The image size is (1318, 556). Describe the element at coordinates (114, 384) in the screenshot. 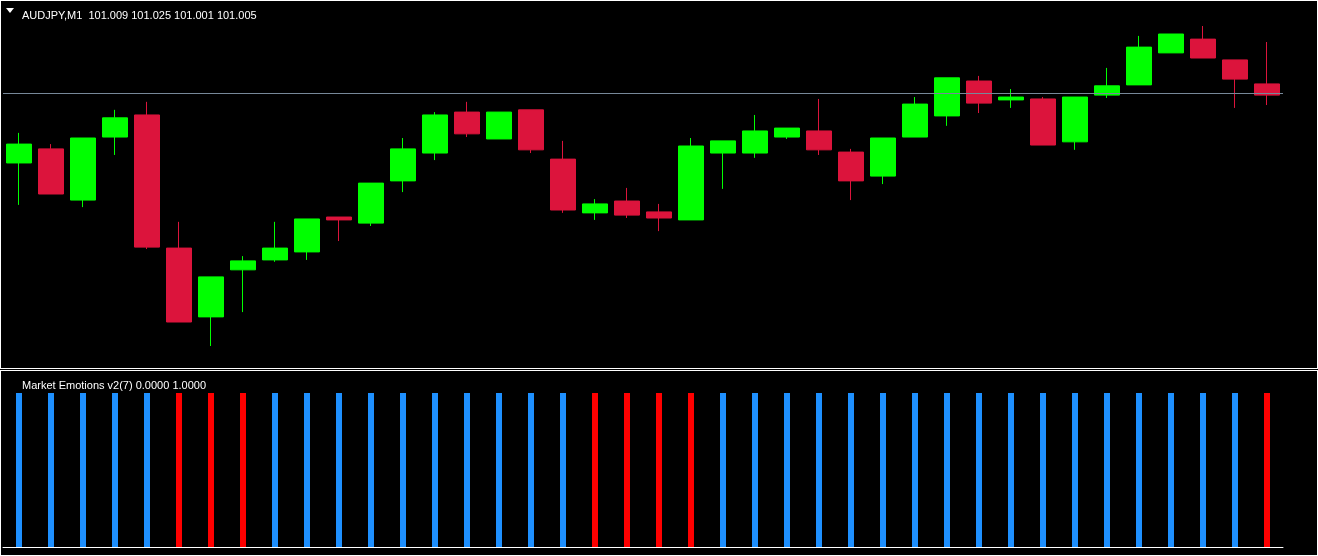

I see `chart-title: Market Emotions v2(7) 0.0000 1.0000` at that location.